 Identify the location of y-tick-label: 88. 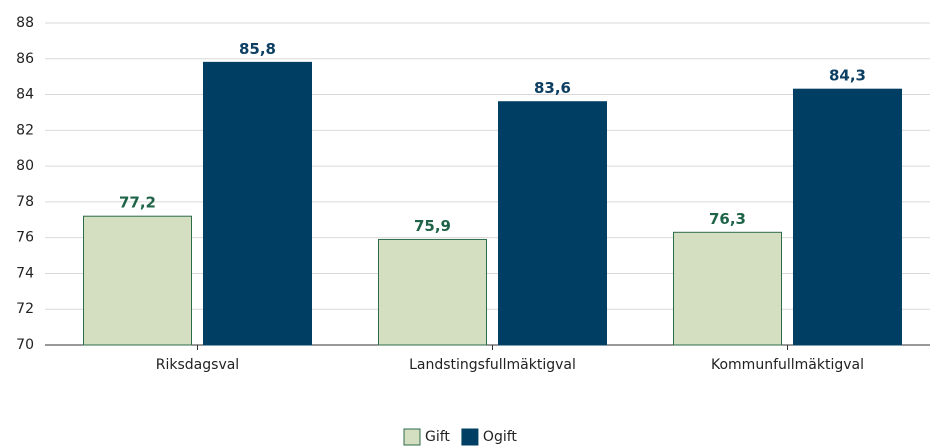
(25, 23).